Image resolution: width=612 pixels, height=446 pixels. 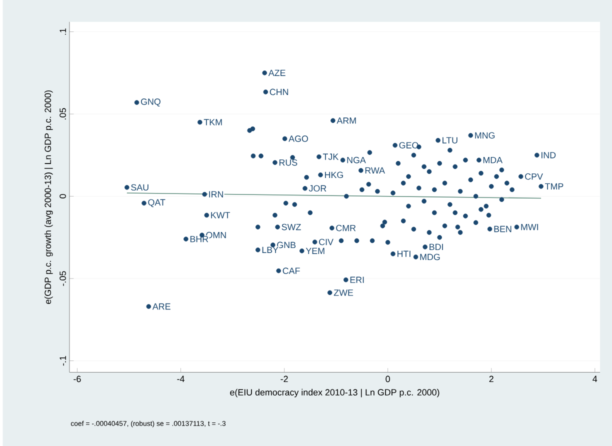 What do you see at coordinates (139, 187) in the screenshot?
I see `data-label: SAU` at bounding box center [139, 187].